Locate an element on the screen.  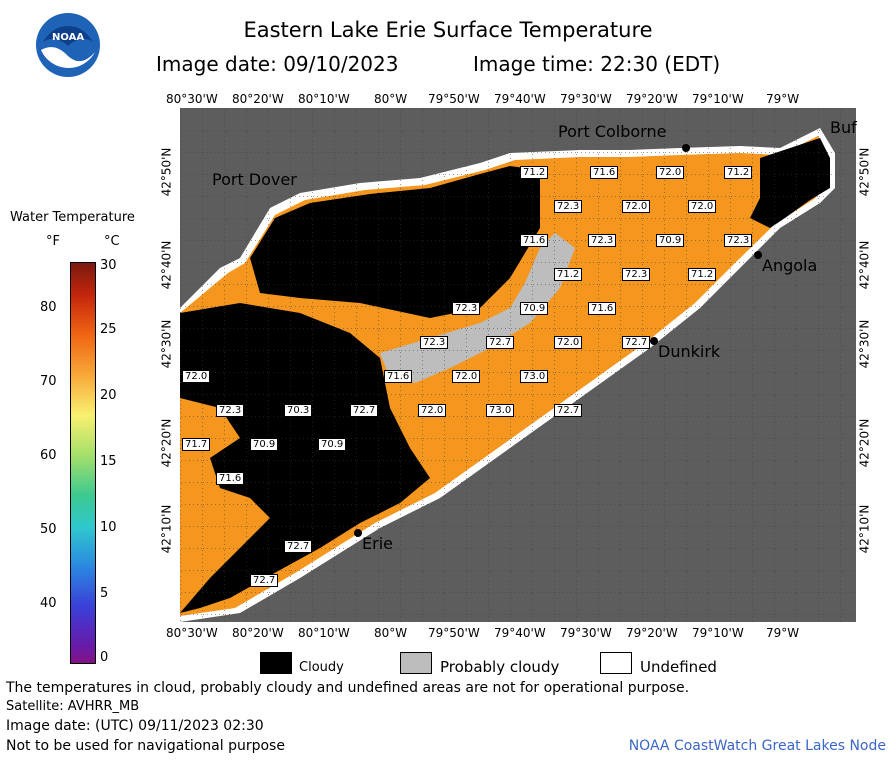
legend-label-cloudy: Cloudy is located at coordinates (321, 667).